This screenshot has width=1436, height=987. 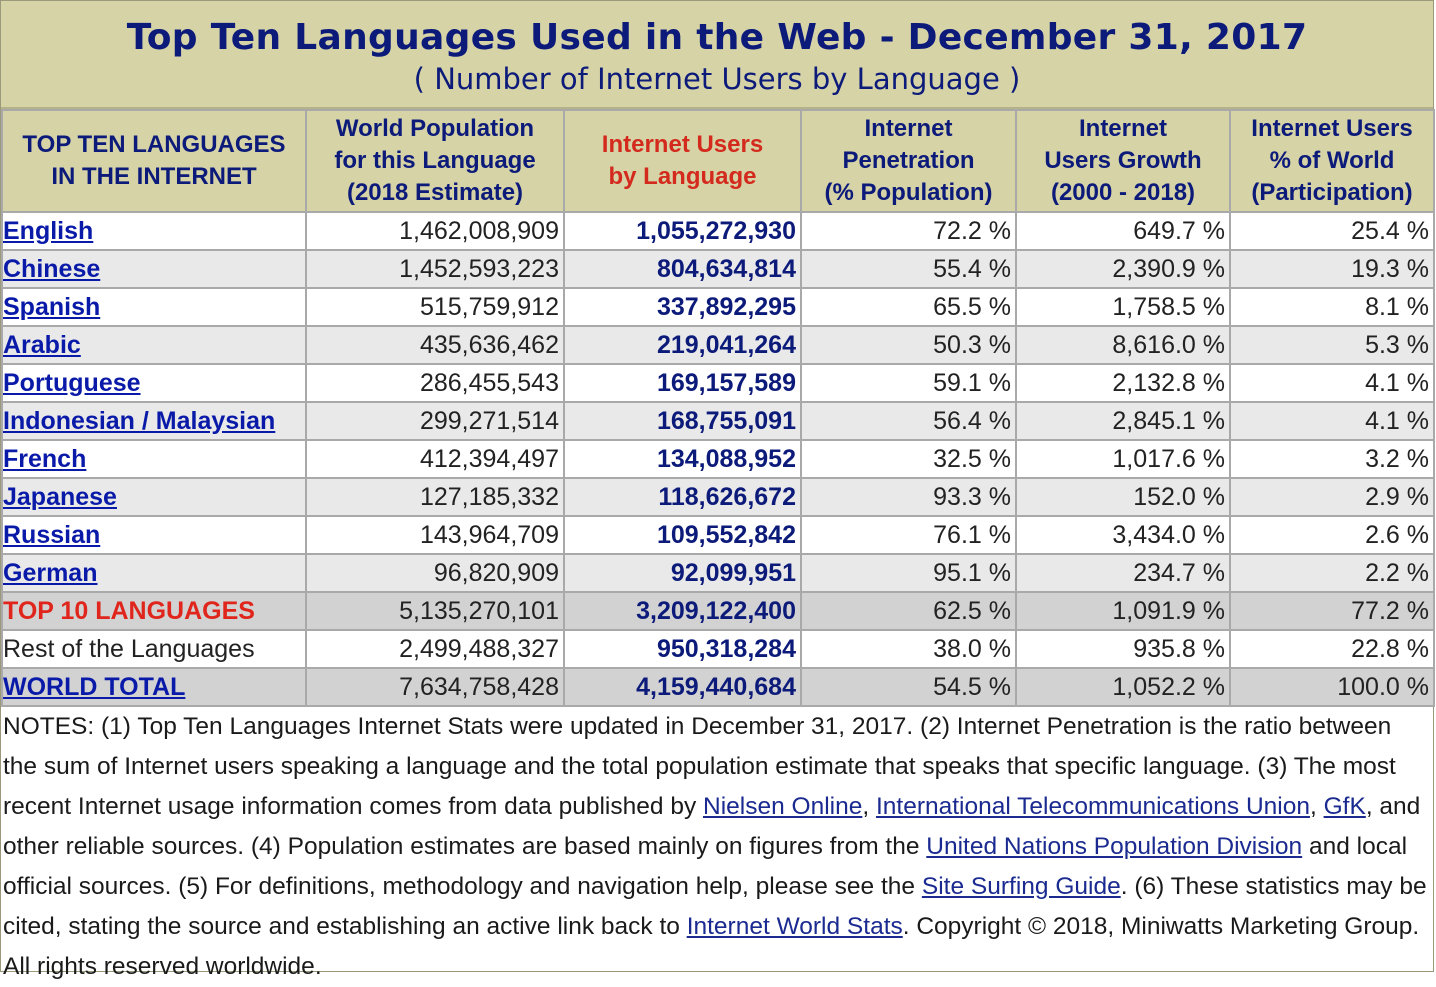 What do you see at coordinates (1332, 345) in the screenshot?
I see `share-cell: 5.3 %` at bounding box center [1332, 345].